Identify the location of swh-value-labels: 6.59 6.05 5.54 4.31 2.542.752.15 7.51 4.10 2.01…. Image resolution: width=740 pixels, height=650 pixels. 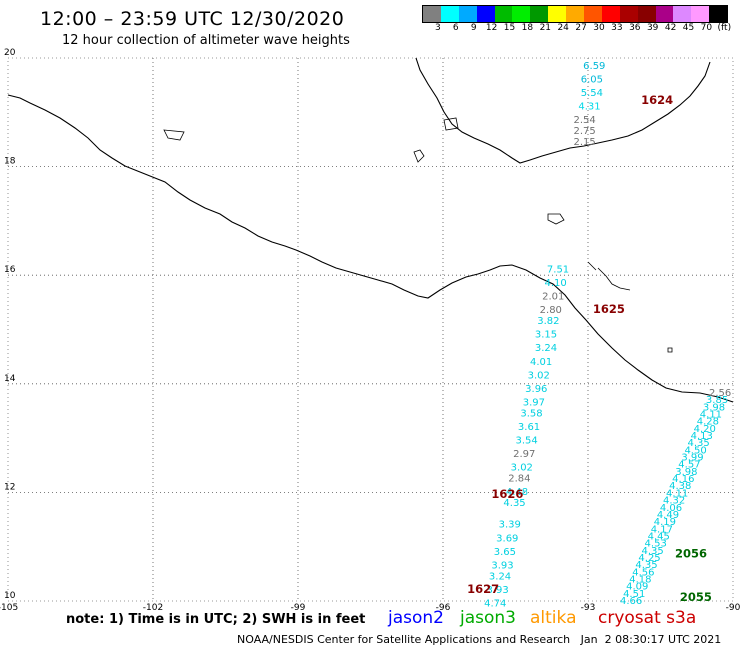
(544, 335).